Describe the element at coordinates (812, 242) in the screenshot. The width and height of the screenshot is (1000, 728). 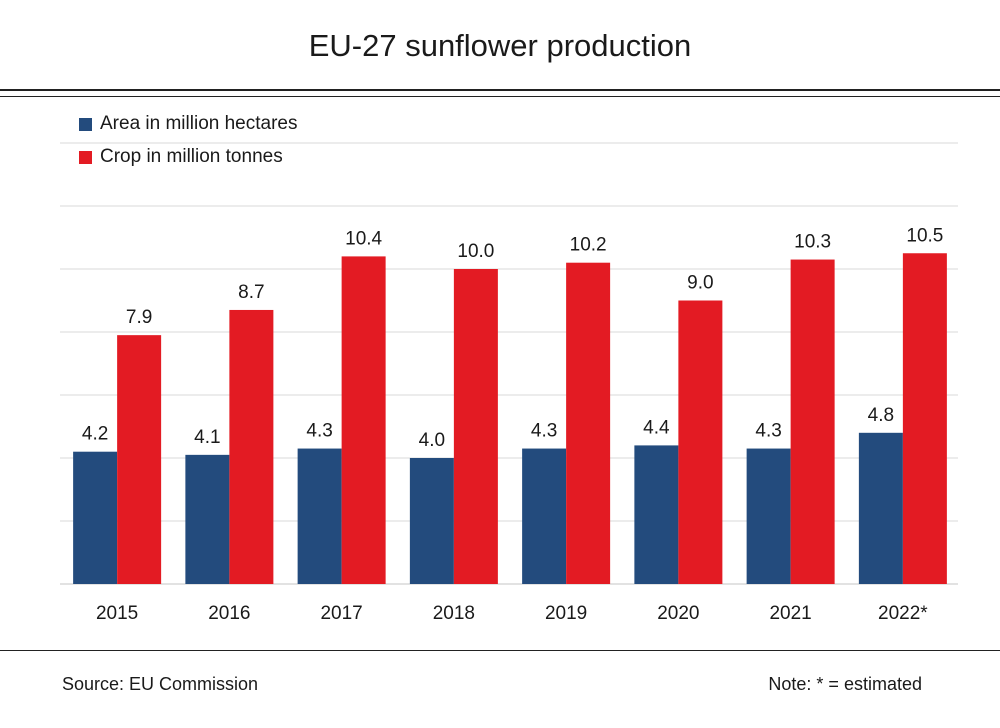
I see `data-label-crop: 10.3` at that location.